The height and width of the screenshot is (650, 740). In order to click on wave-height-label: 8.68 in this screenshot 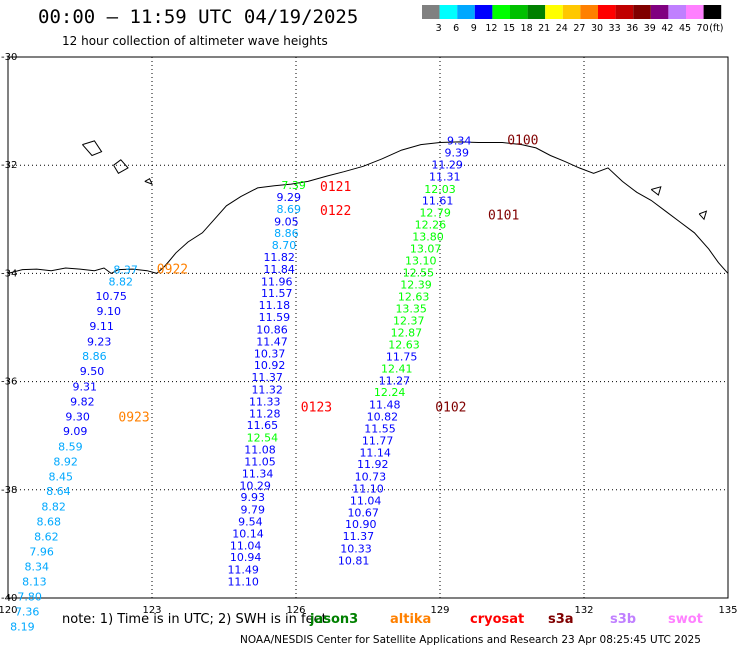, I will do `click(49, 522)`.